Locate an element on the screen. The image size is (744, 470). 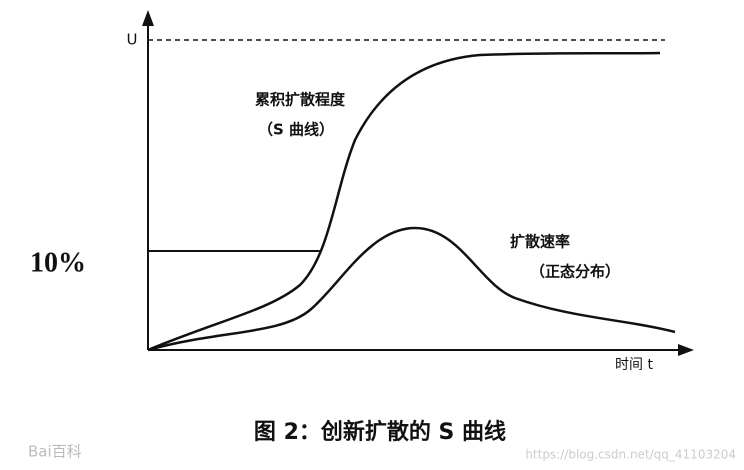
caption: 图 2：创新扩散的 S 曲线 is located at coordinates (380, 432).